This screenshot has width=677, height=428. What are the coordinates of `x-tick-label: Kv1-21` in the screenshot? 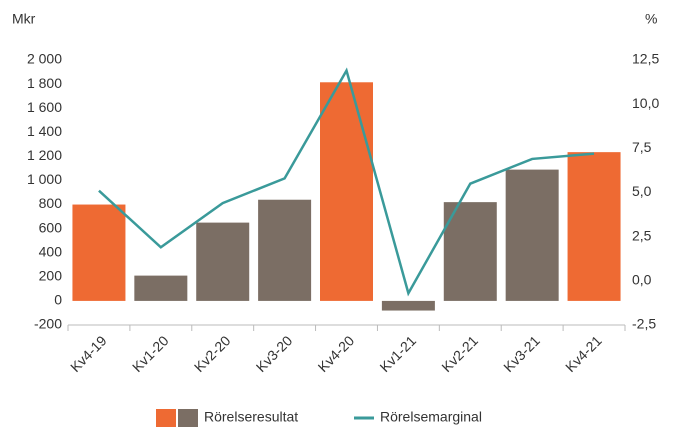 It's located at (397, 353).